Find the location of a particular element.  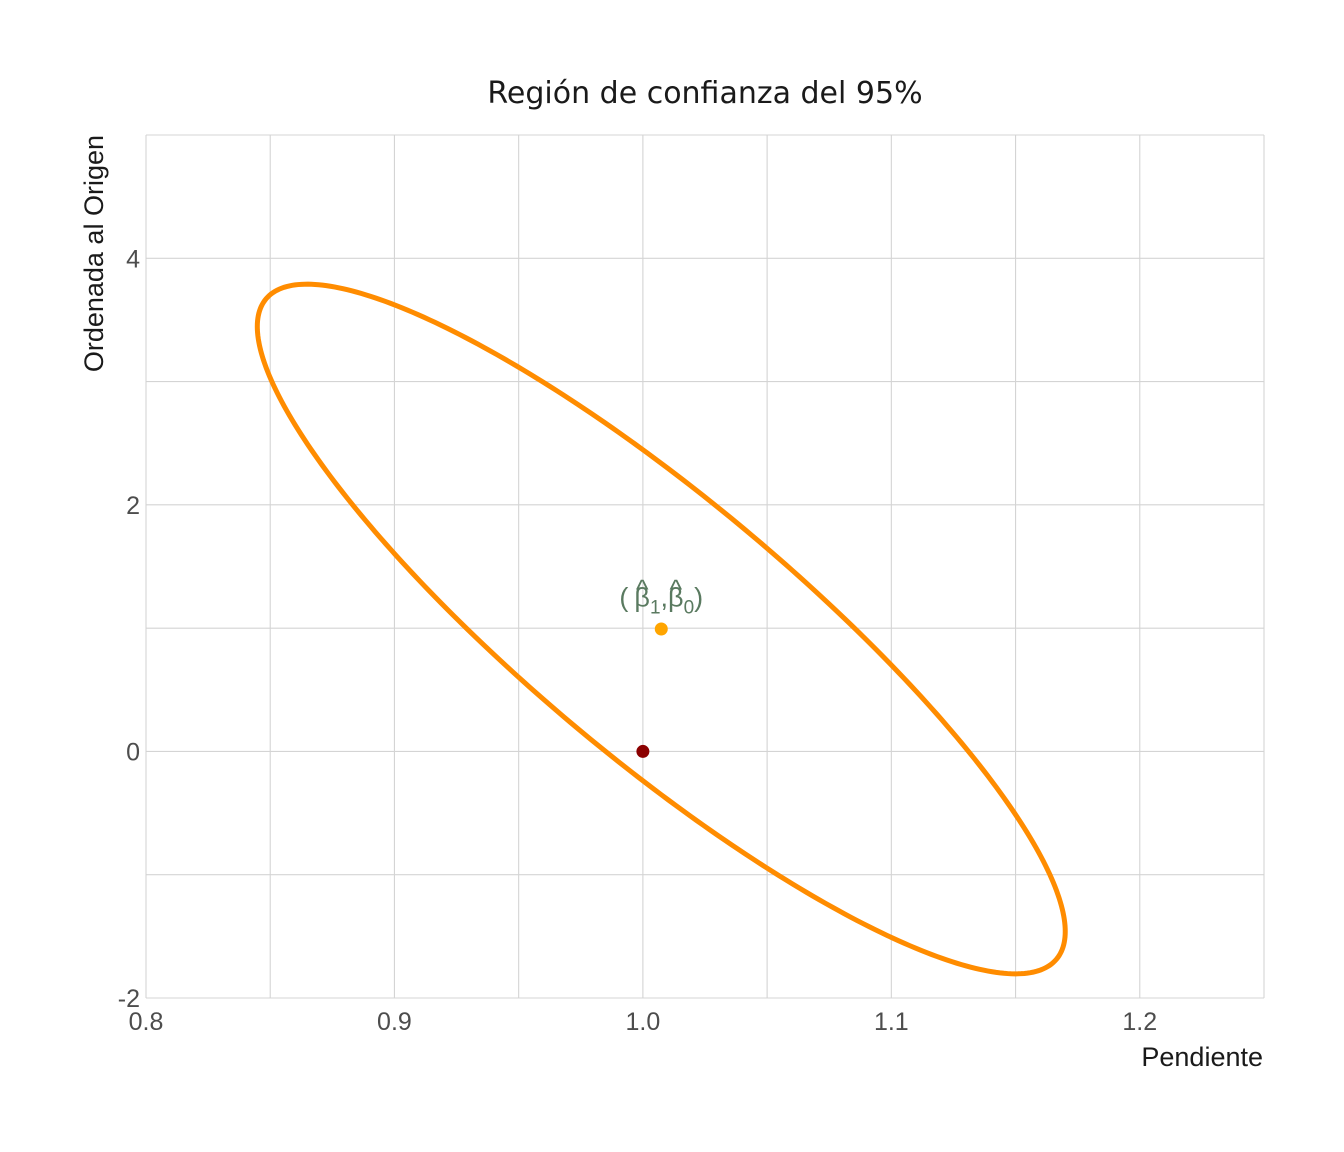

estimate-annotation: (β1,β0) is located at coordinates (661, 600).